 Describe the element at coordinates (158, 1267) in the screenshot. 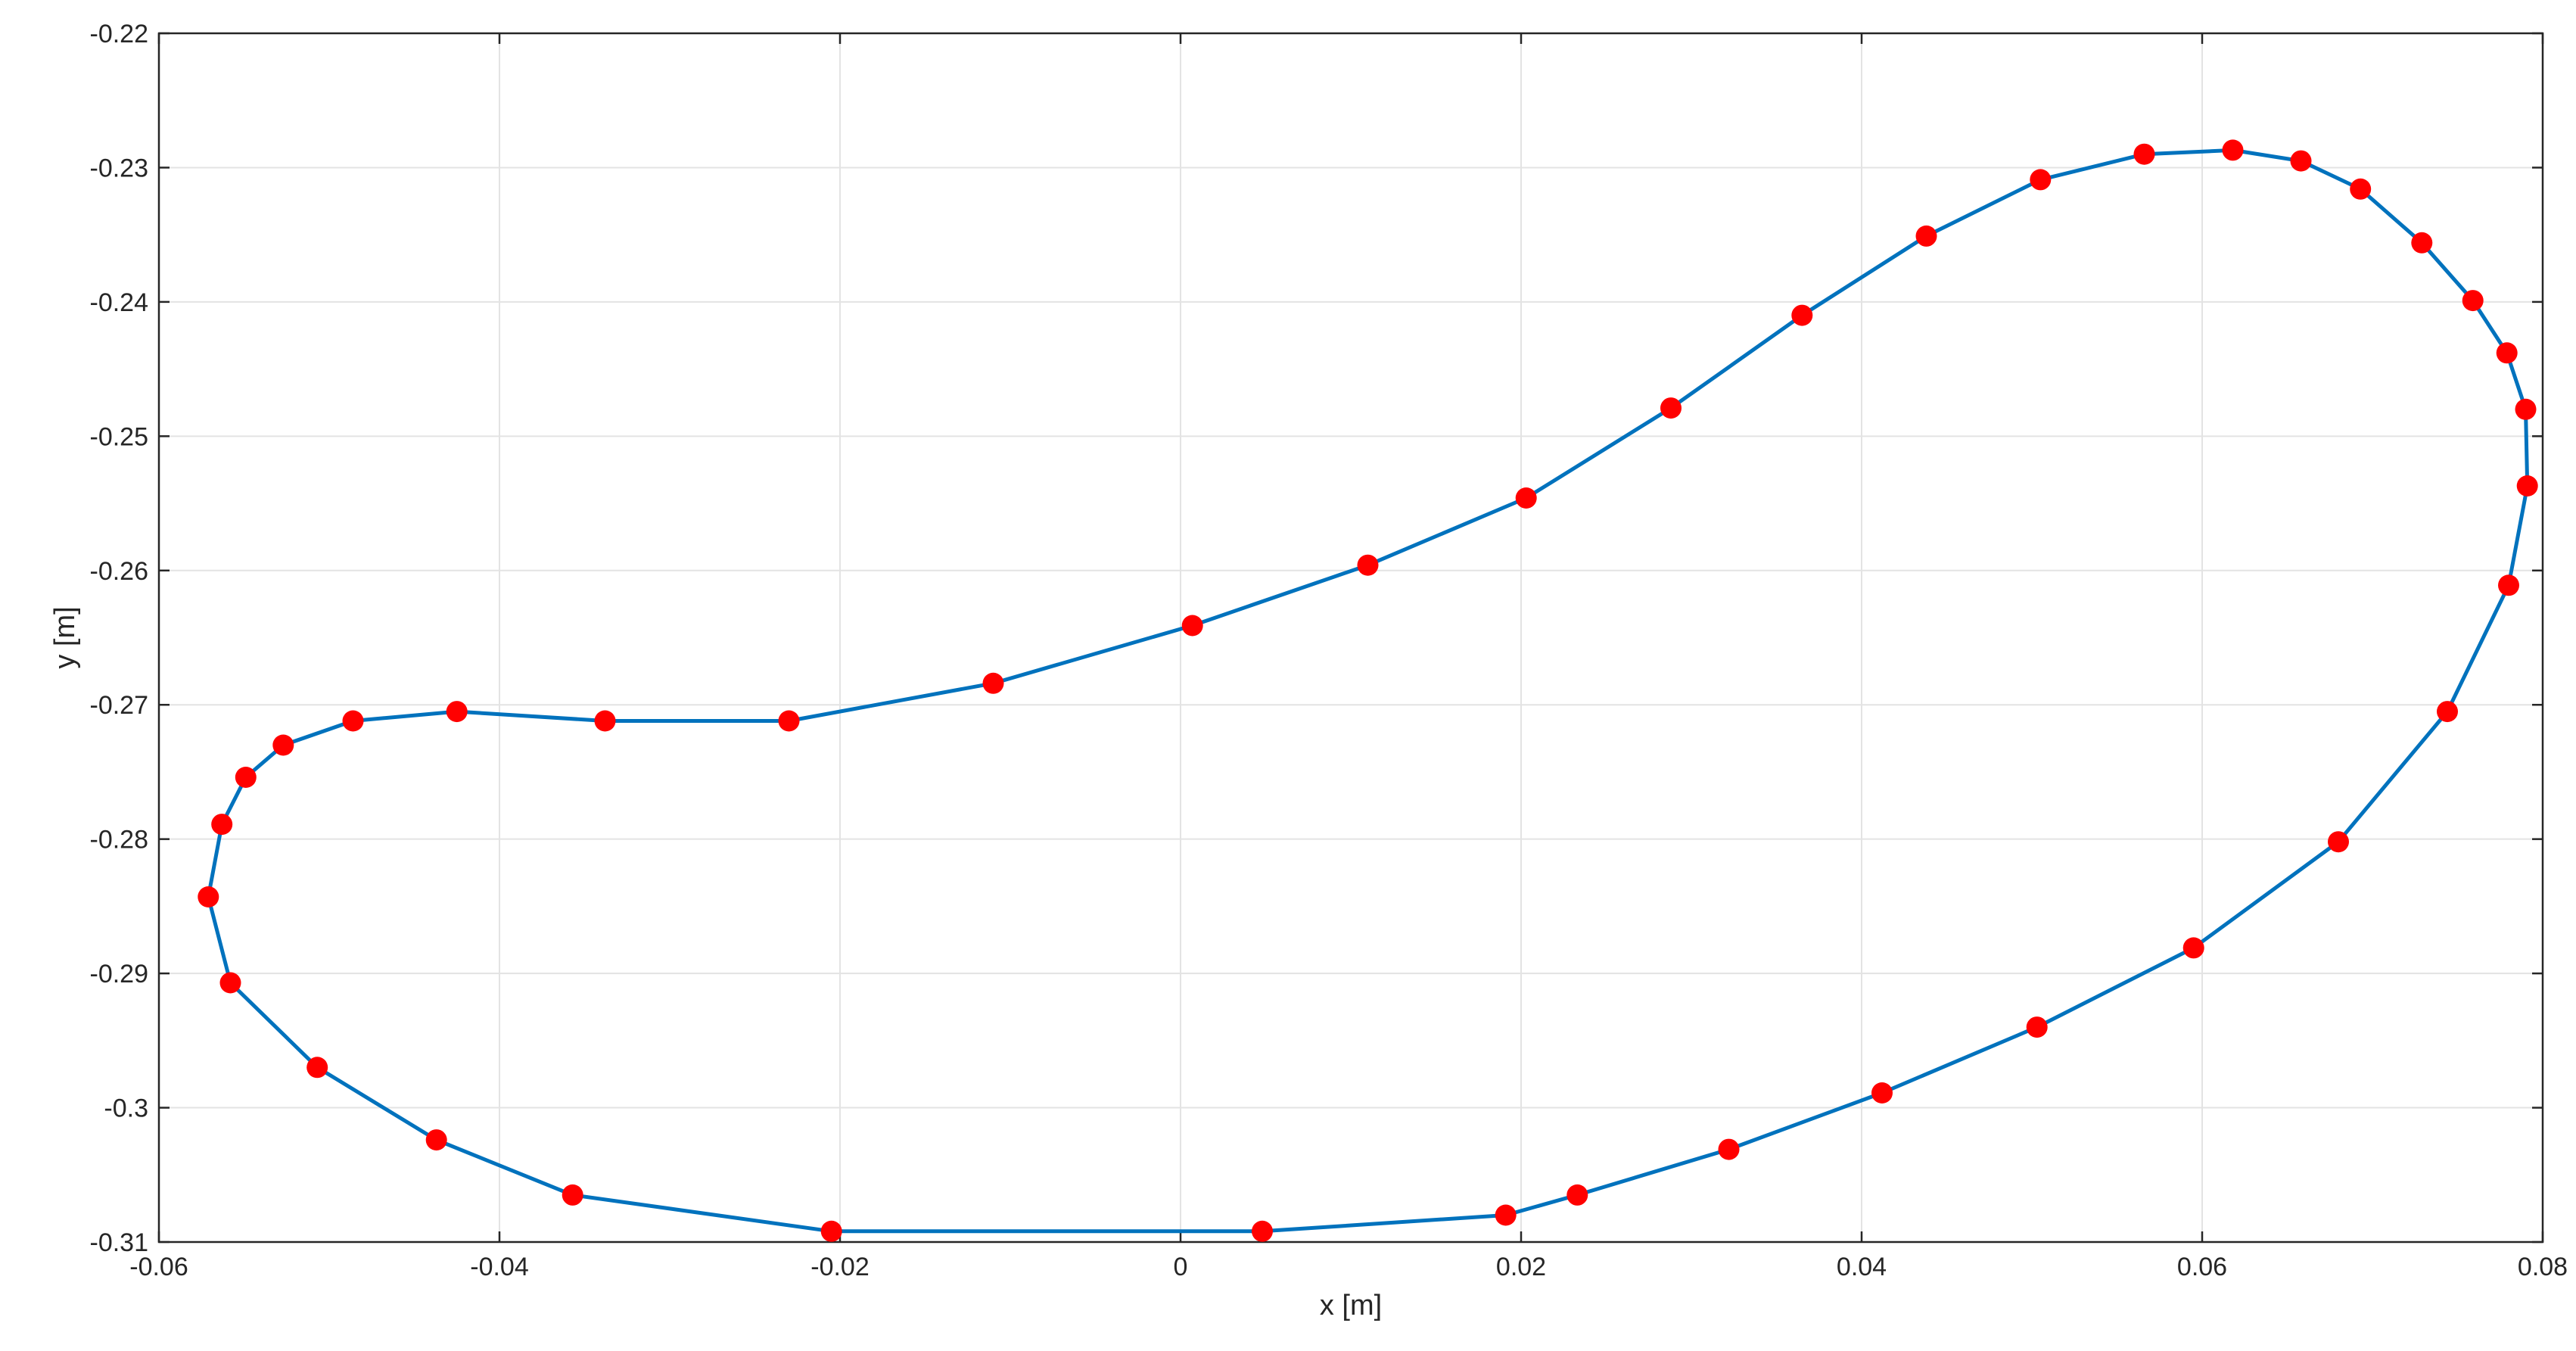

I see `x-tick-label: -0.06` at that location.